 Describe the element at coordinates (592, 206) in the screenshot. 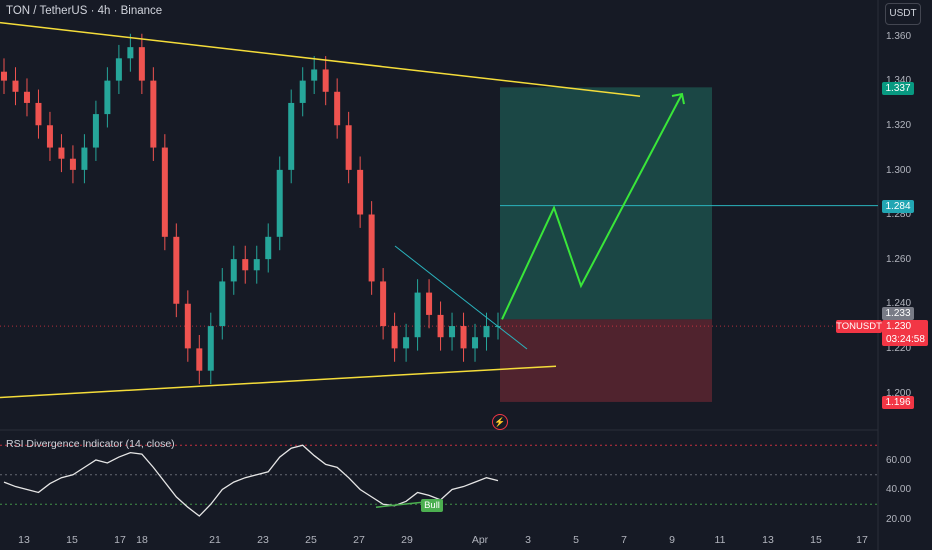

I see `projection-path` at that location.